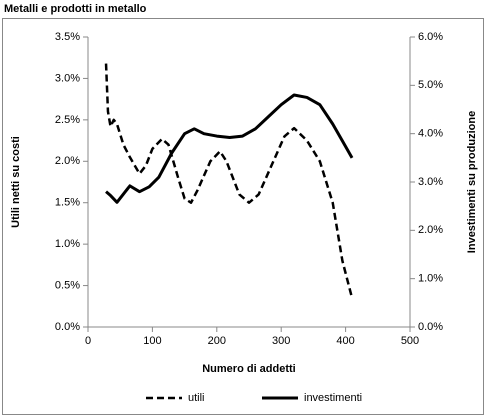 The width and height of the screenshot is (486, 416). Describe the element at coordinates (229, 148) in the screenshot. I see `series-line` at that location.